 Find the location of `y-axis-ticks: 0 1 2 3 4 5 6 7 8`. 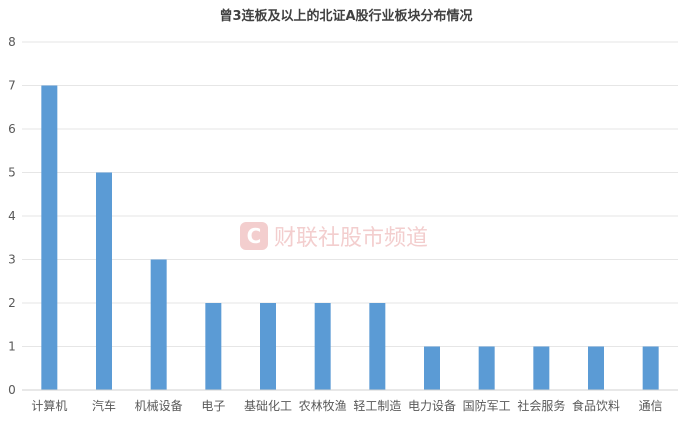

y-axis-ticks: 0 1 2 3 4 5 6 7 8 is located at coordinates (12, 216).